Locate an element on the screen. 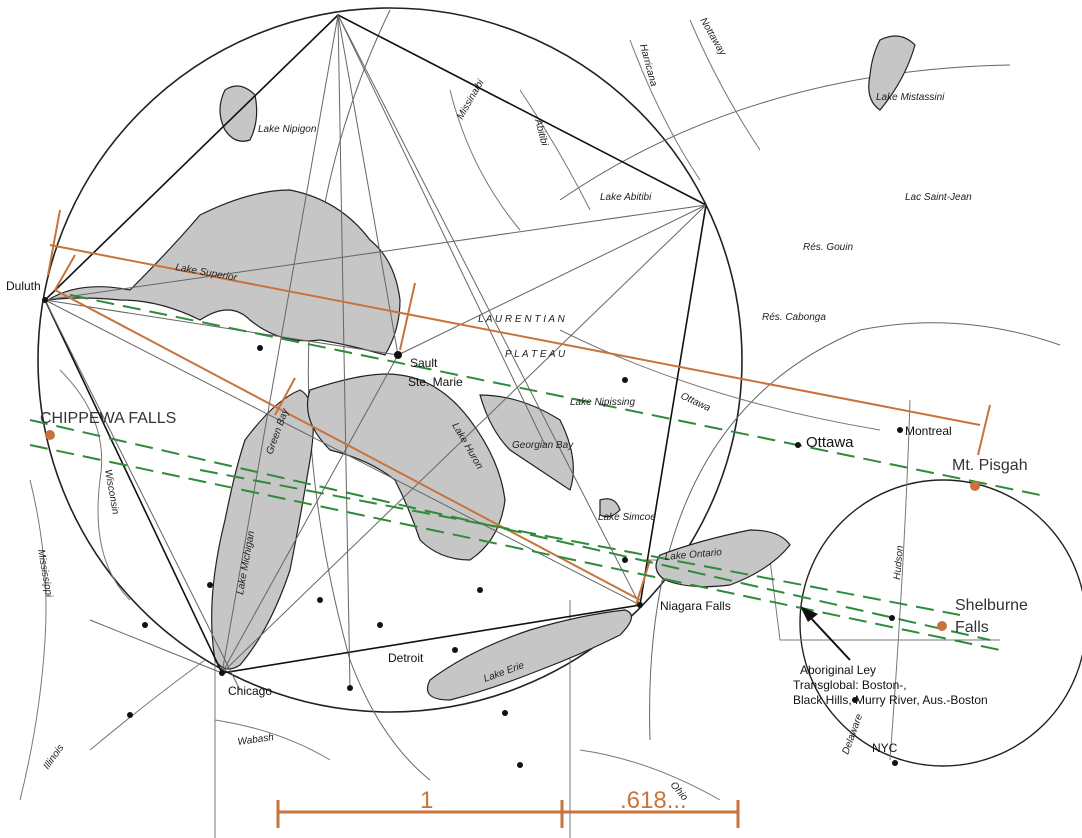 The height and width of the screenshot is (838, 1082). annotation-arrow is located at coordinates (825, 633).